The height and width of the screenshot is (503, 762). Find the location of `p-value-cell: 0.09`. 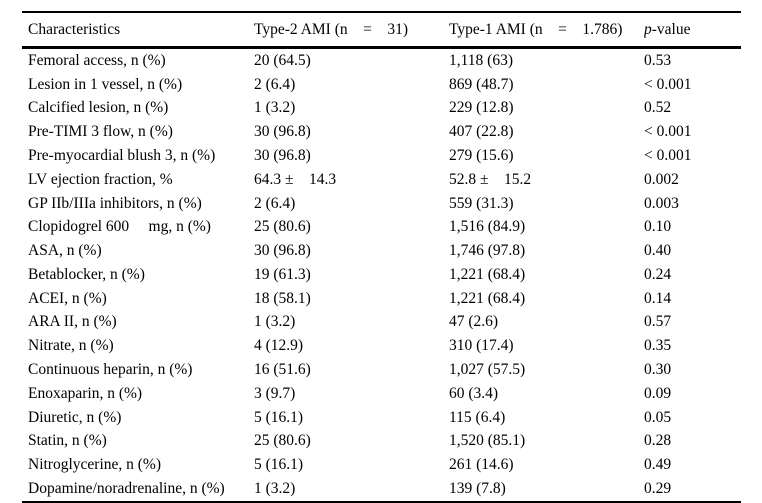

p-value-cell: 0.09 is located at coordinates (658, 393).